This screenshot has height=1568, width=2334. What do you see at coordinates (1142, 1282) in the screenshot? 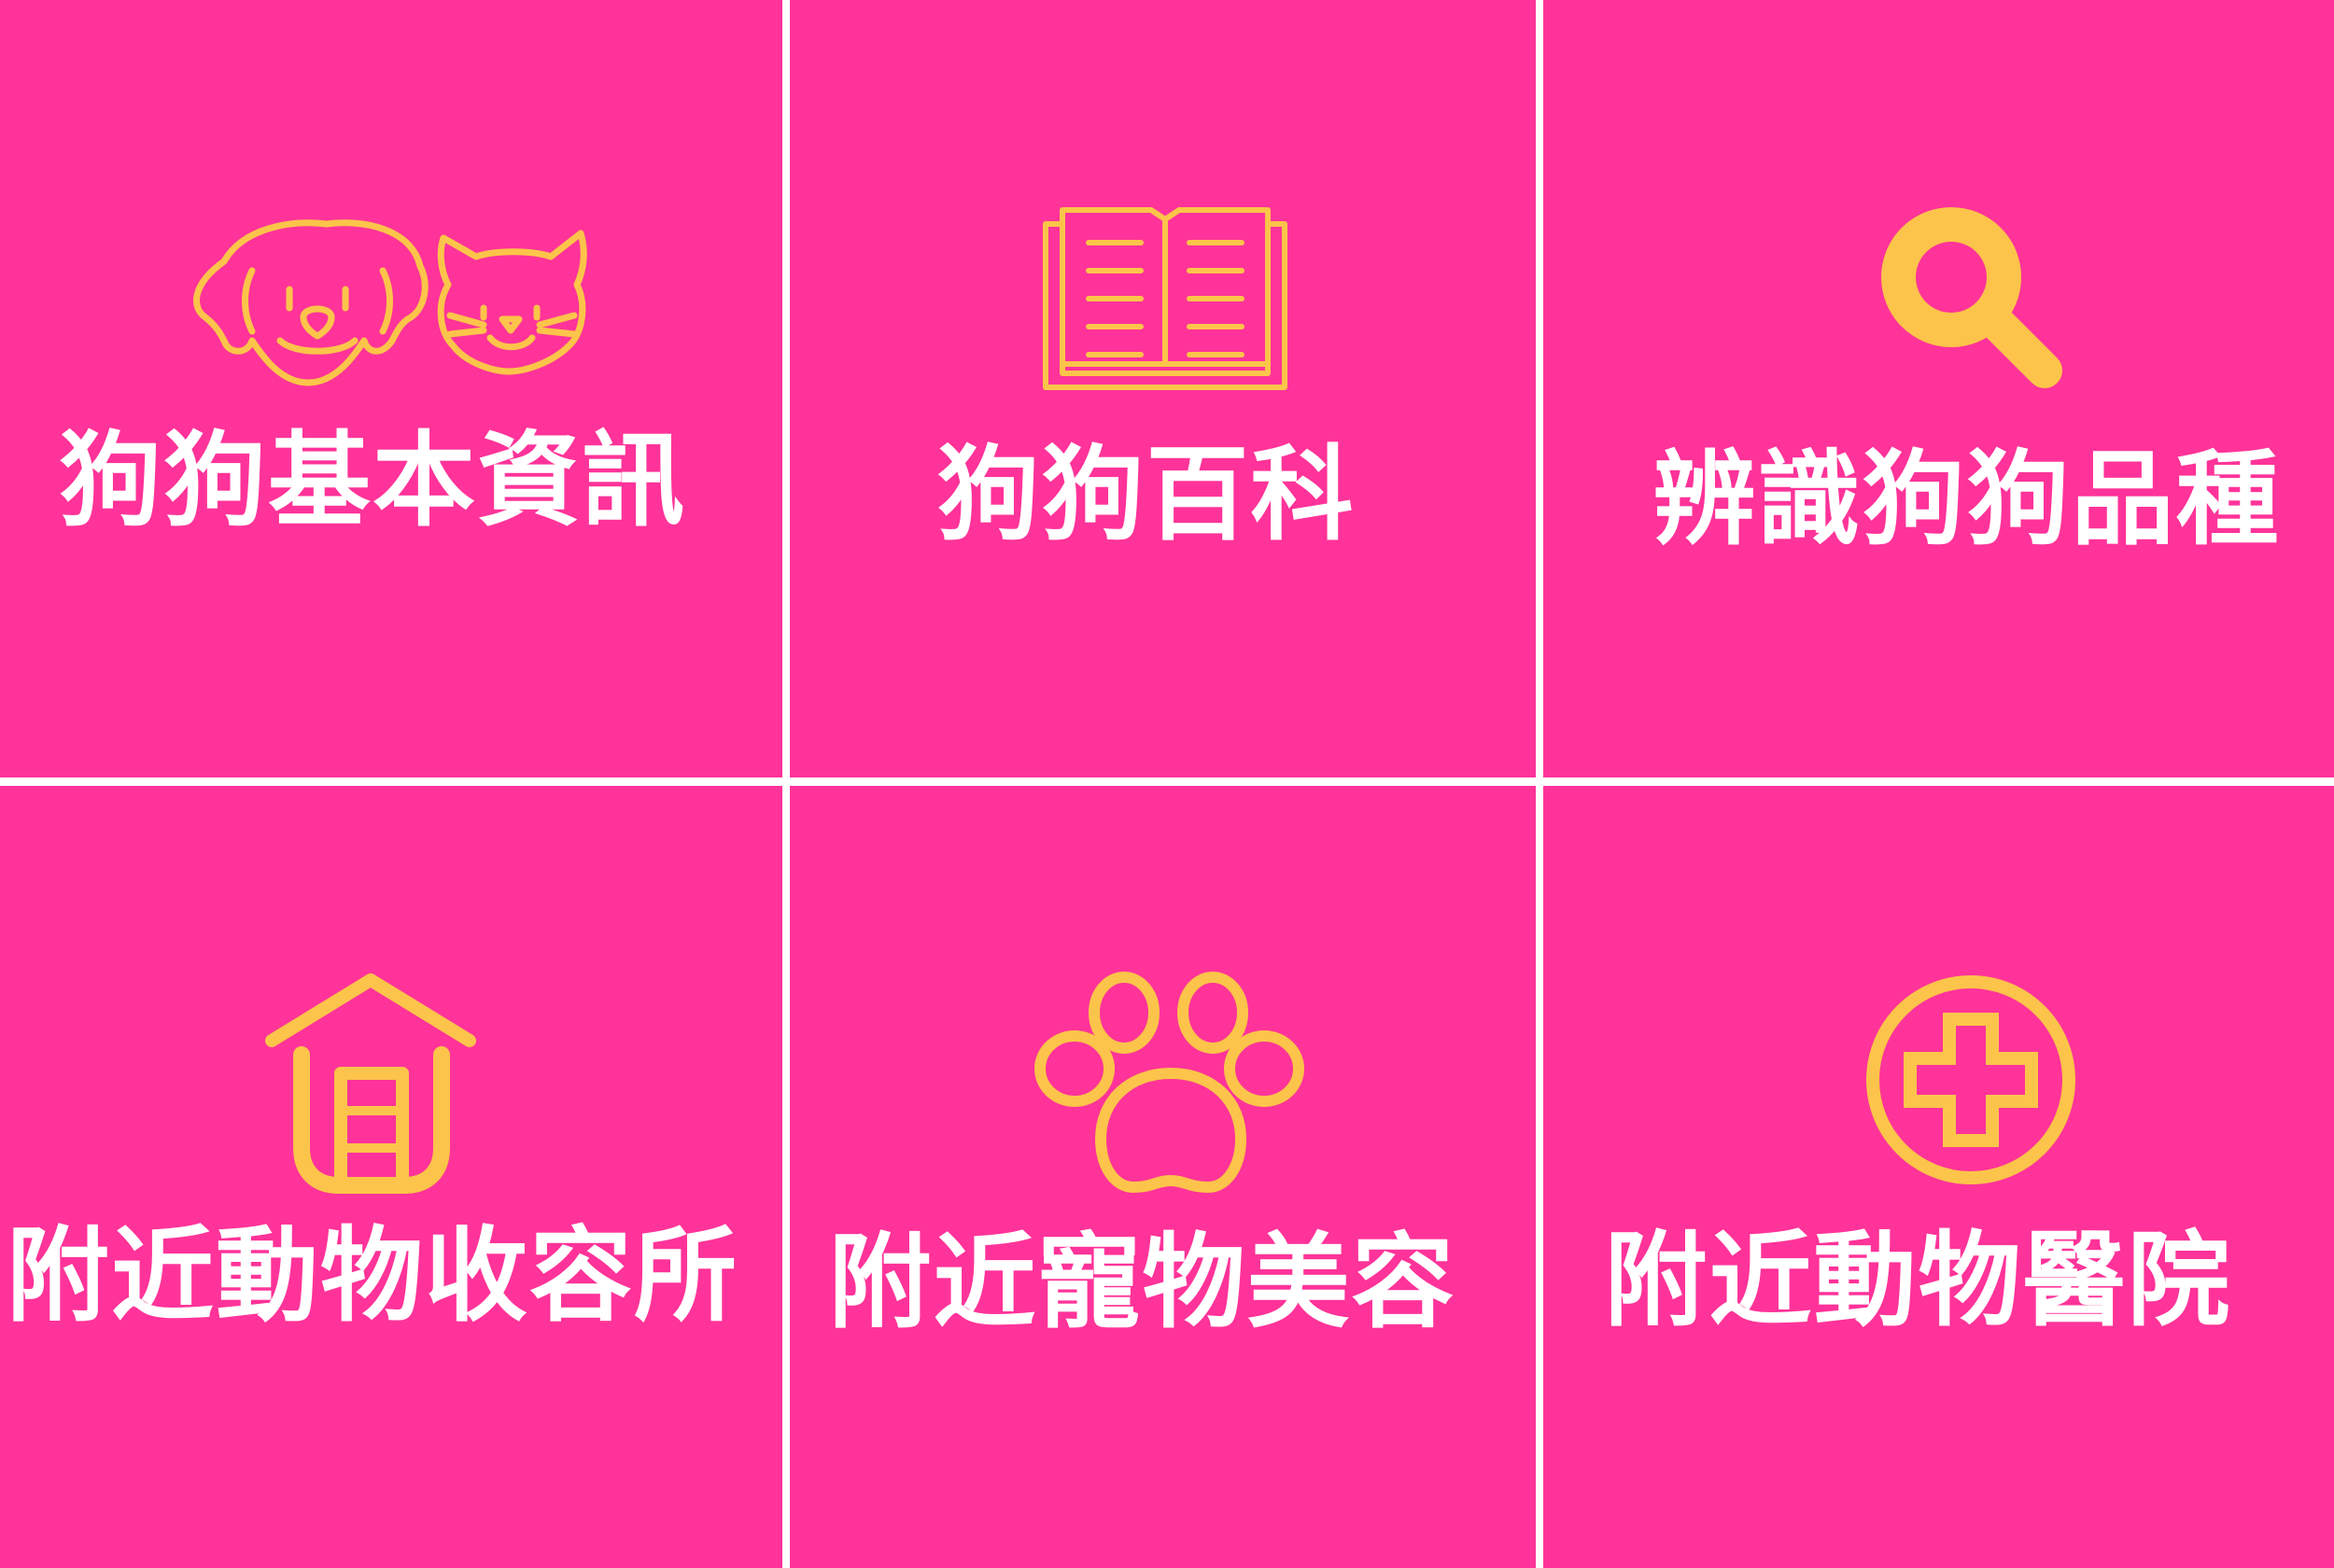
I see `tile-label: 附近寵物美容` at bounding box center [1142, 1282].